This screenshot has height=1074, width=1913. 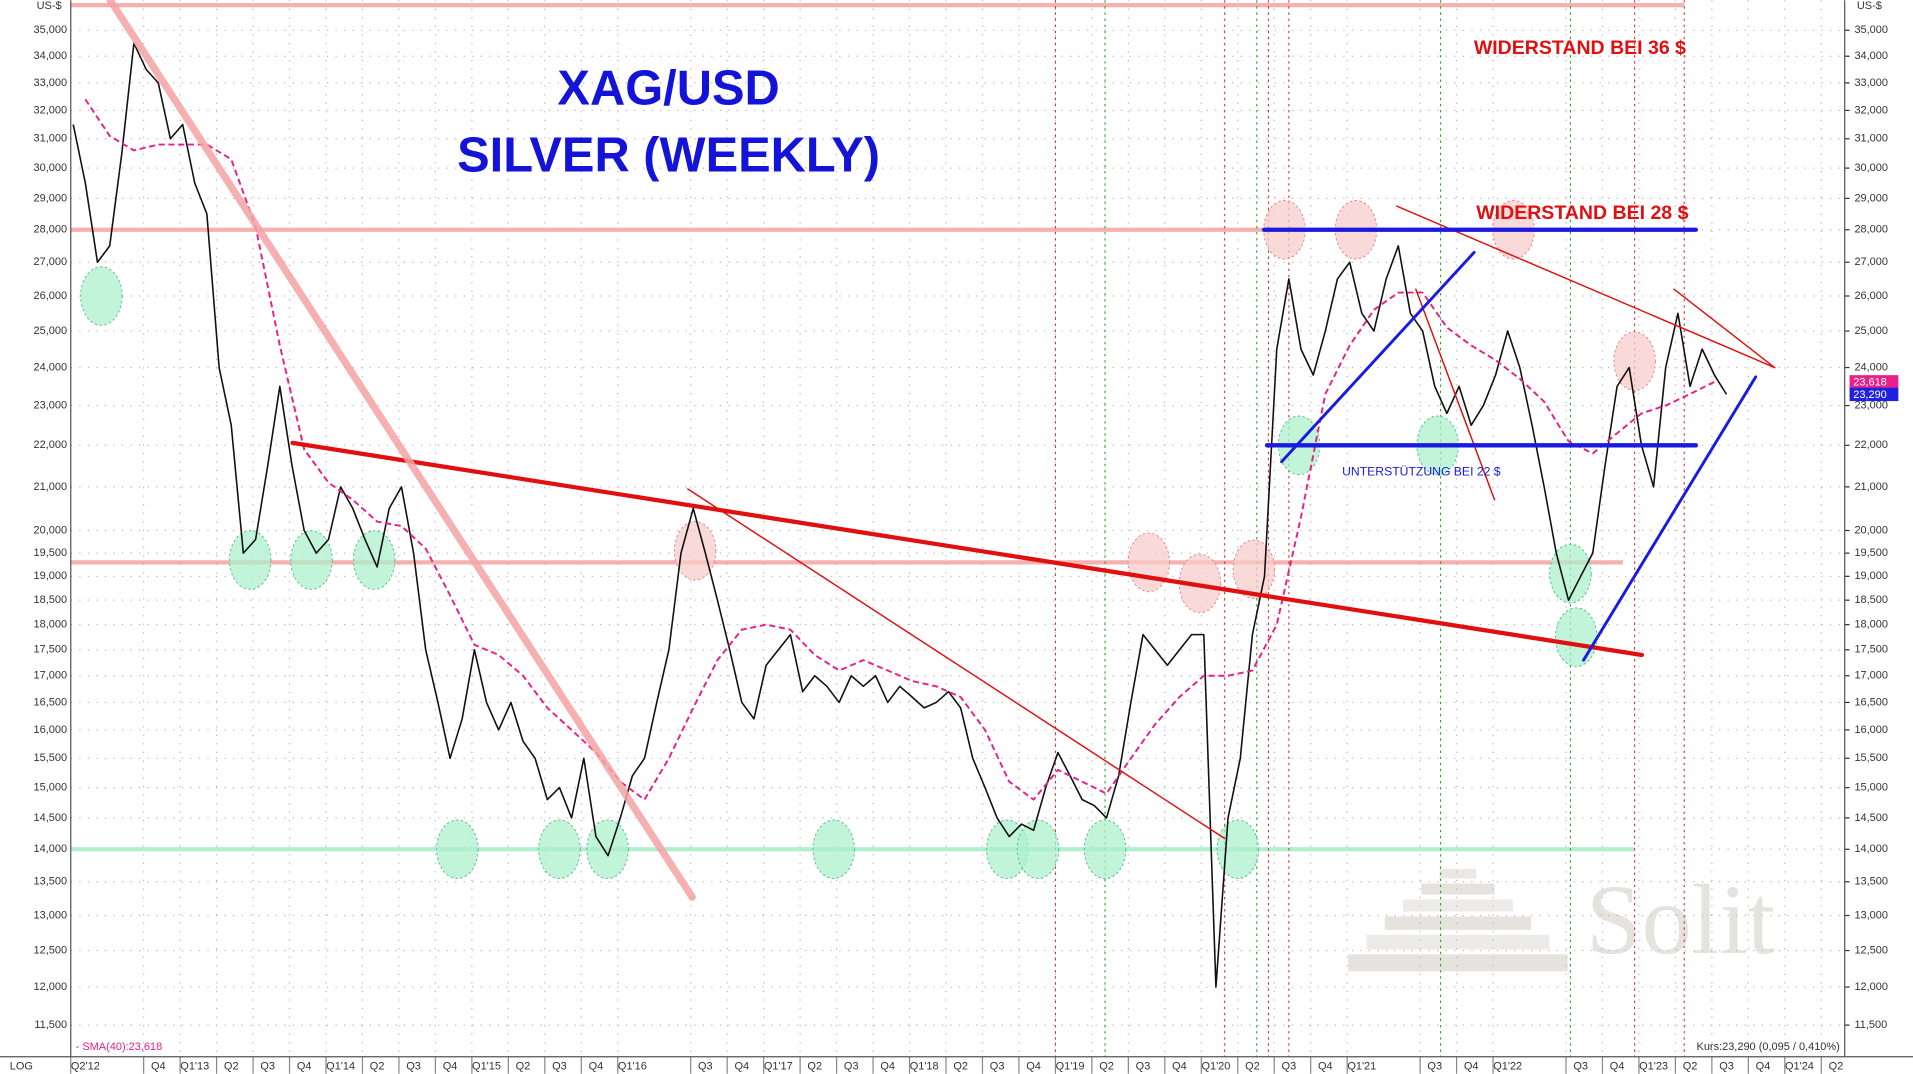 I want to click on x-tick-label: Q2'12, so click(x=85, y=1066).